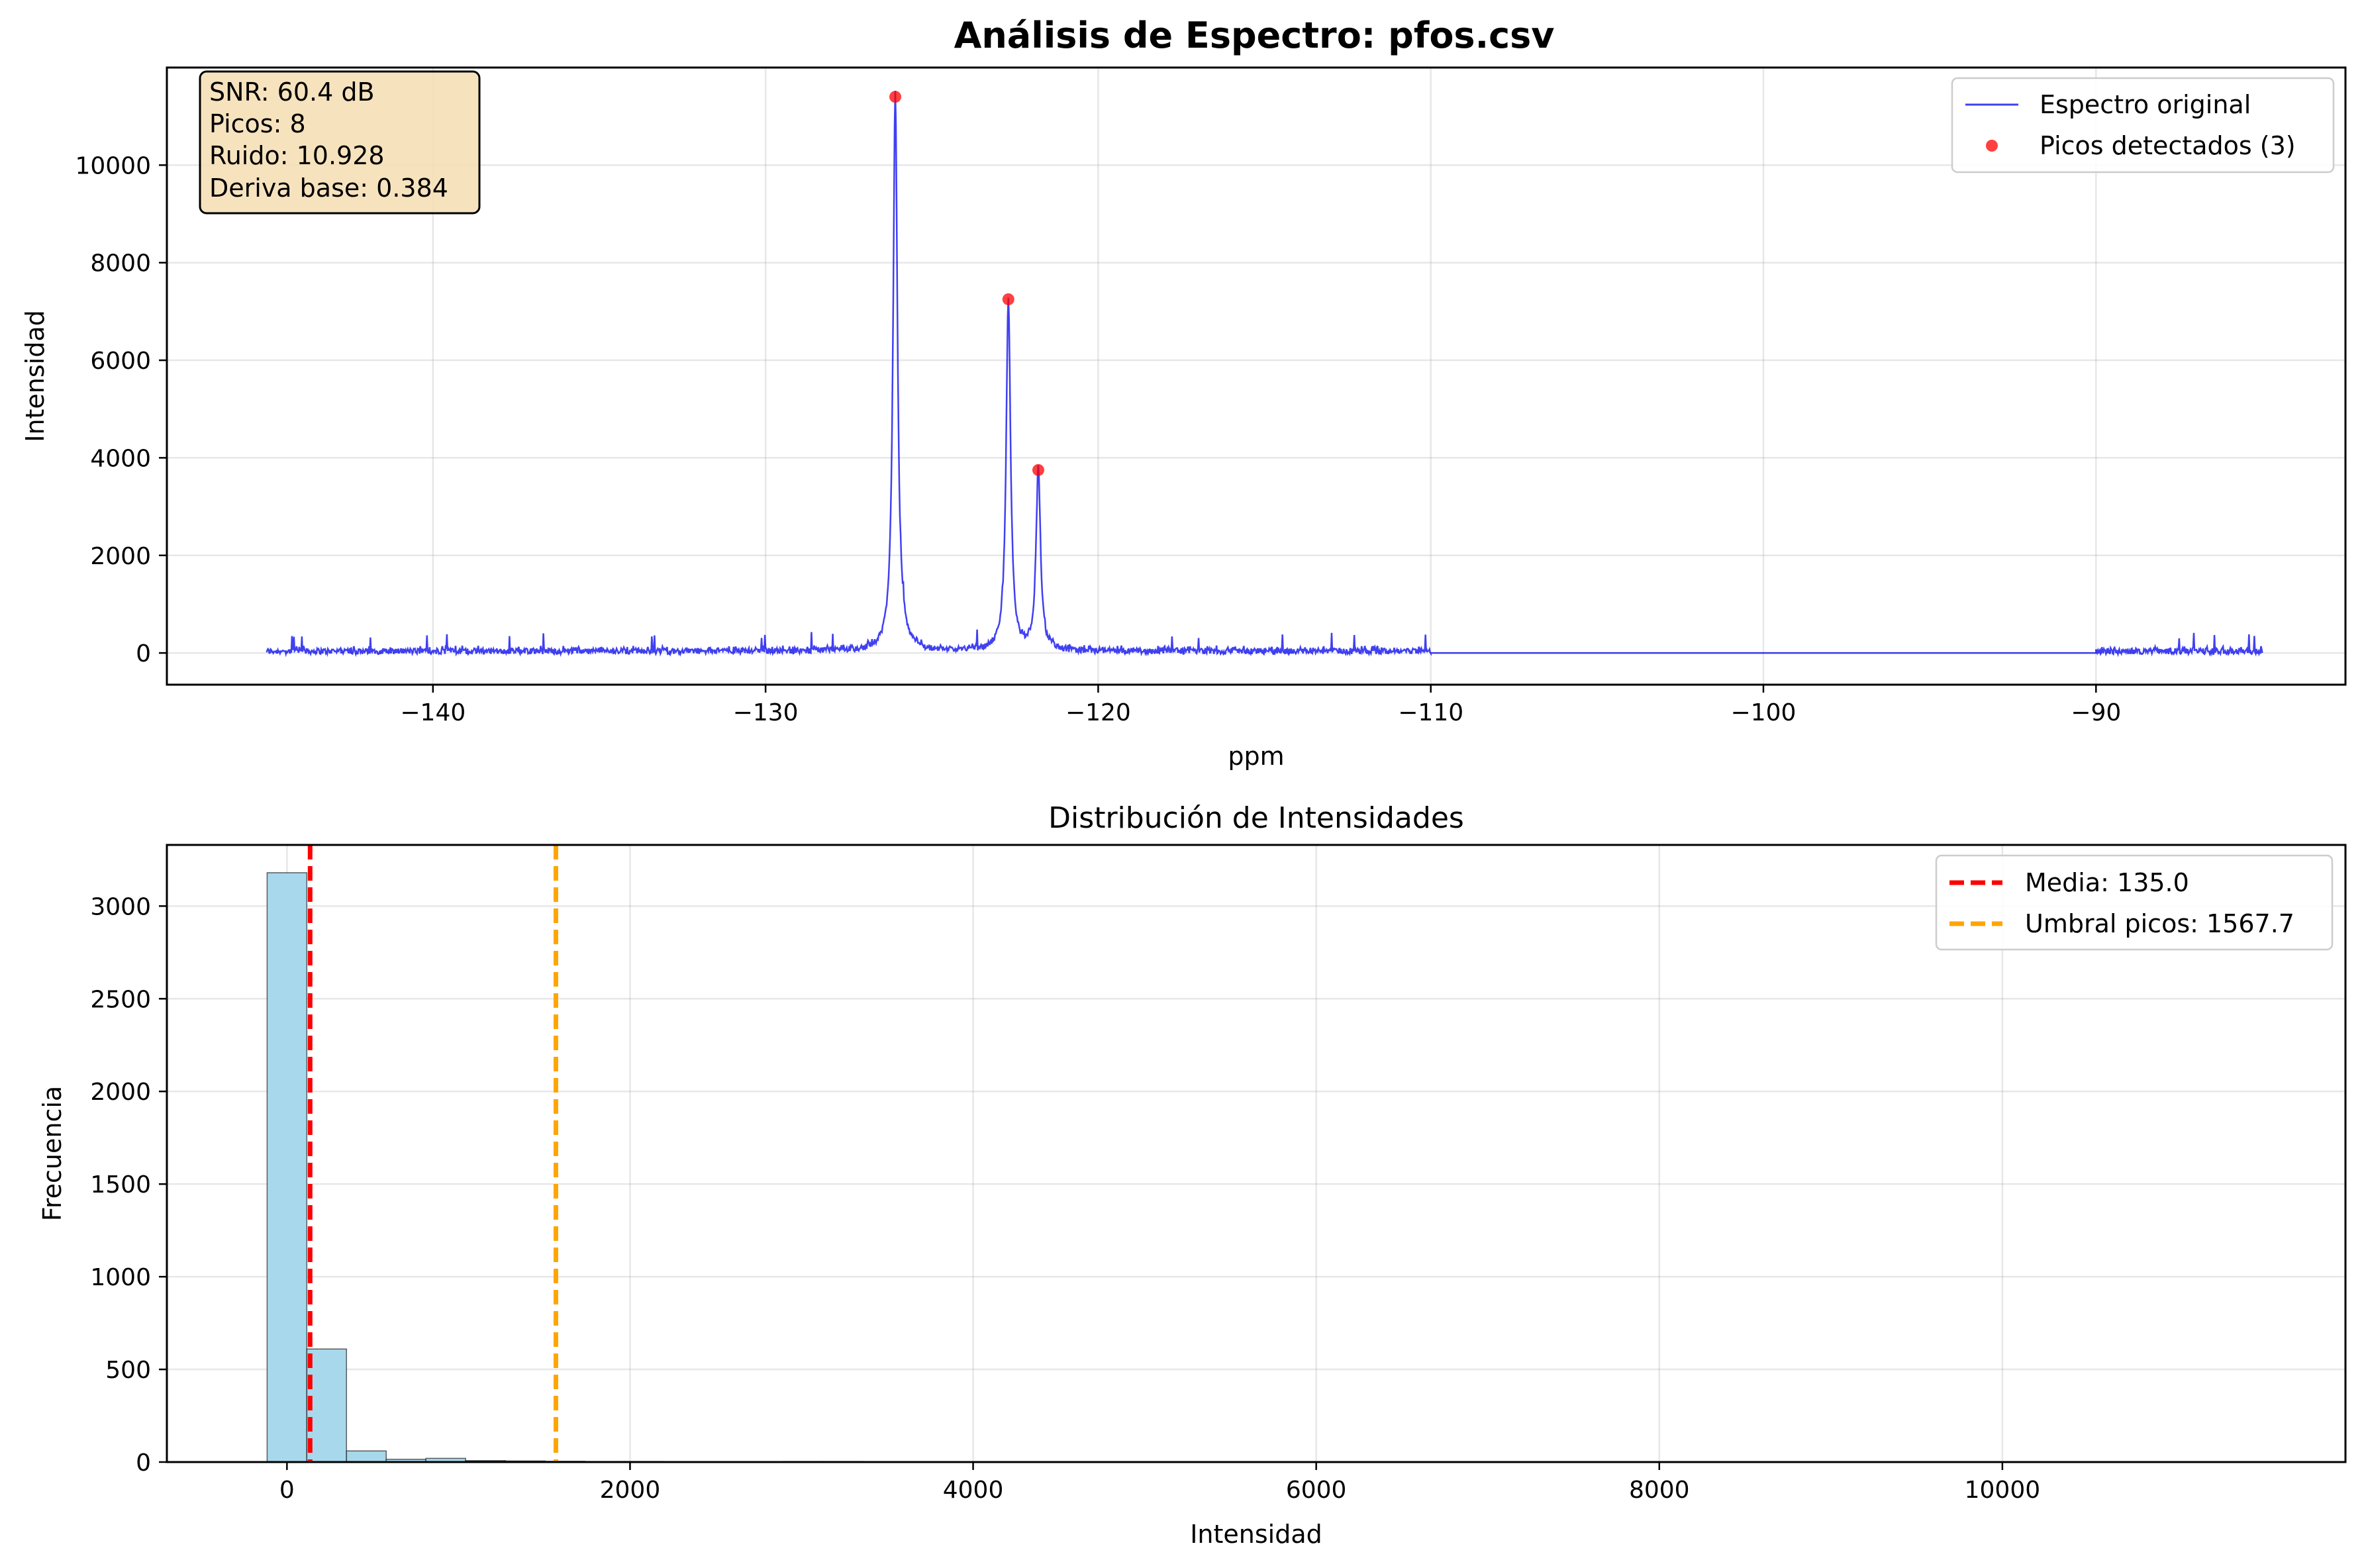  I want to click on histogram-title: Distribución de Intensidades, so click(1256, 818).